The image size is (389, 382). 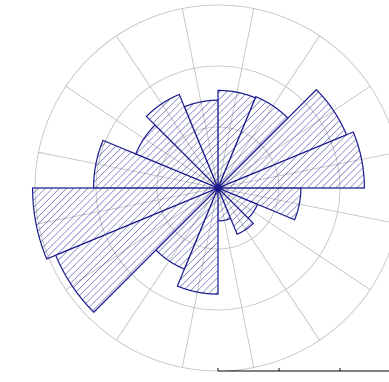 I want to click on radial-axis: 15, so click(x=303, y=370).